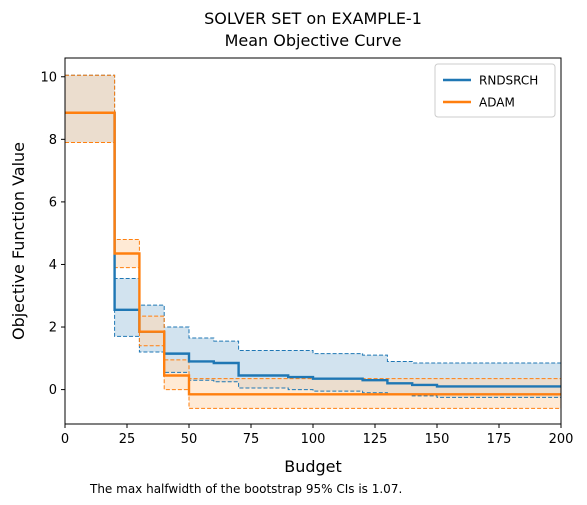 The width and height of the screenshot is (587, 505). What do you see at coordinates (18, 241) in the screenshot?
I see `y-axis-label: Objective Function Value` at bounding box center [18, 241].